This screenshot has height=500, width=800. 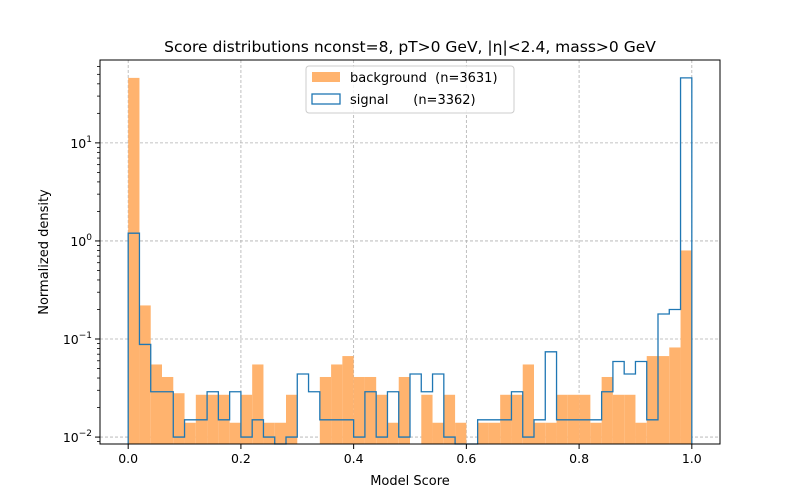 What do you see at coordinates (424, 78) in the screenshot?
I see `legend-label-background: background (n=3631)` at bounding box center [424, 78].